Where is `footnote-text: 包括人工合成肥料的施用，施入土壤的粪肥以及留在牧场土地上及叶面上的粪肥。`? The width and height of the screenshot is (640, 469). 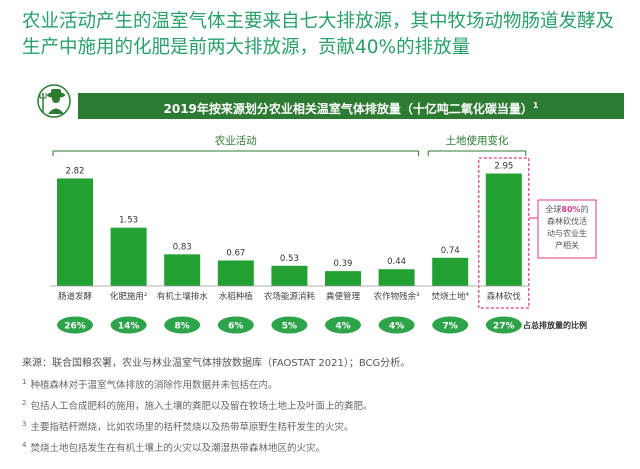
footnote-text: 包括人工合成肥料的施用，施入土壤的粪肥以及留在牧场土地上及叶面上的粪肥。 is located at coordinates (201, 407).